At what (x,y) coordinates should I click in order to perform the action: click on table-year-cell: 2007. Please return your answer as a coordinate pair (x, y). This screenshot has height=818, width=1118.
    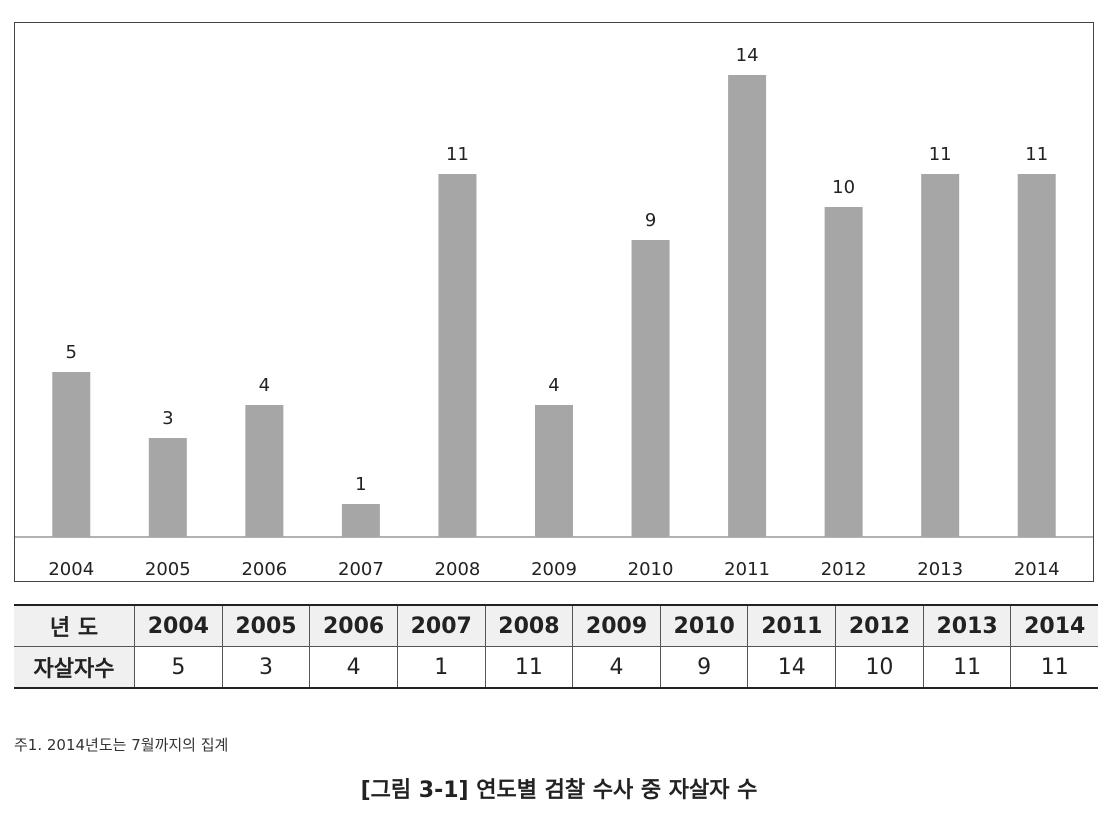
    Looking at the image, I should click on (441, 625).